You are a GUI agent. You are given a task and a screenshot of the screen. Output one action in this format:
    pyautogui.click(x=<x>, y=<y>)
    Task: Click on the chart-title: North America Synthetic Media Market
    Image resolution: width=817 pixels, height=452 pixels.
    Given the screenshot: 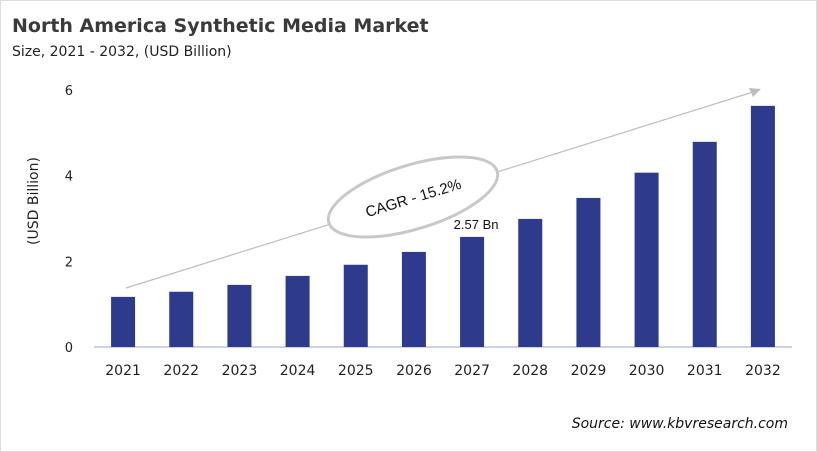 What is the action you would take?
    pyautogui.click(x=220, y=26)
    